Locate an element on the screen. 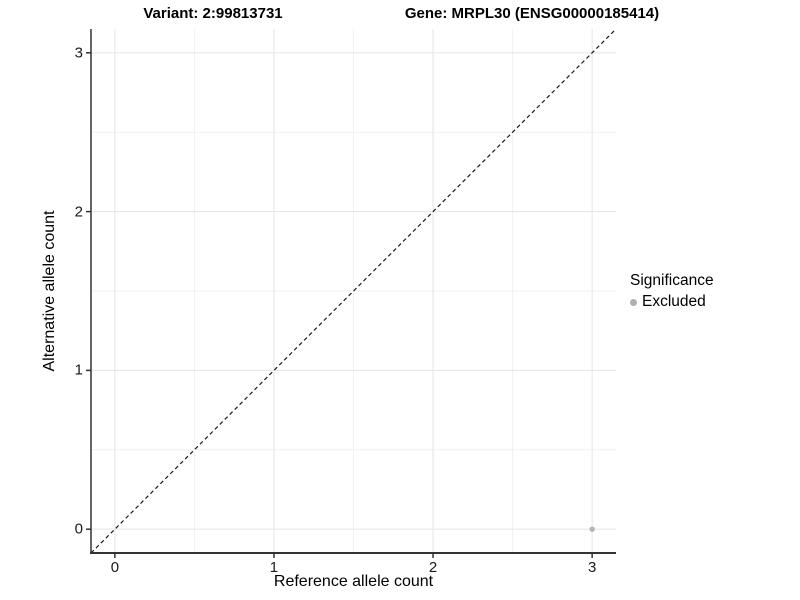 This screenshot has height=600, width=800. gene-title: Gene: MRPL30 (ENSG00000185414) is located at coordinates (532, 13).